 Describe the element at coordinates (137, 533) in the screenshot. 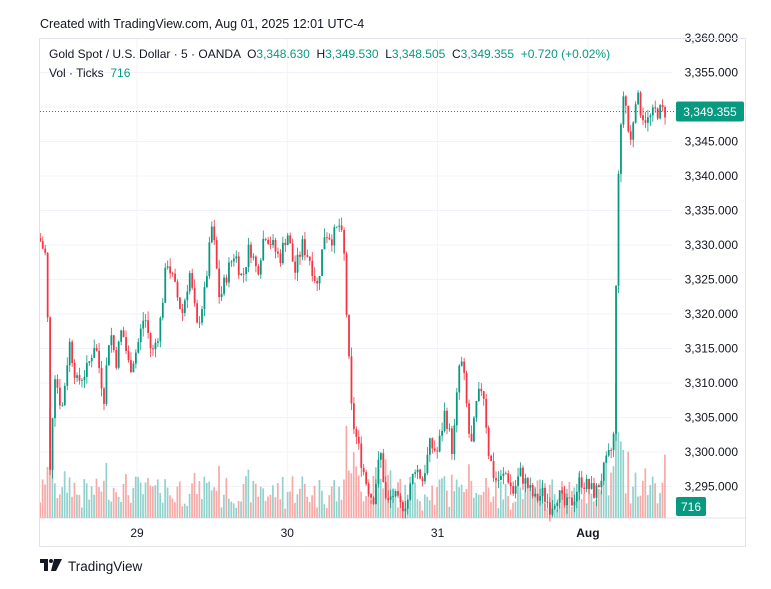

I see `x-tick-label: 29` at that location.